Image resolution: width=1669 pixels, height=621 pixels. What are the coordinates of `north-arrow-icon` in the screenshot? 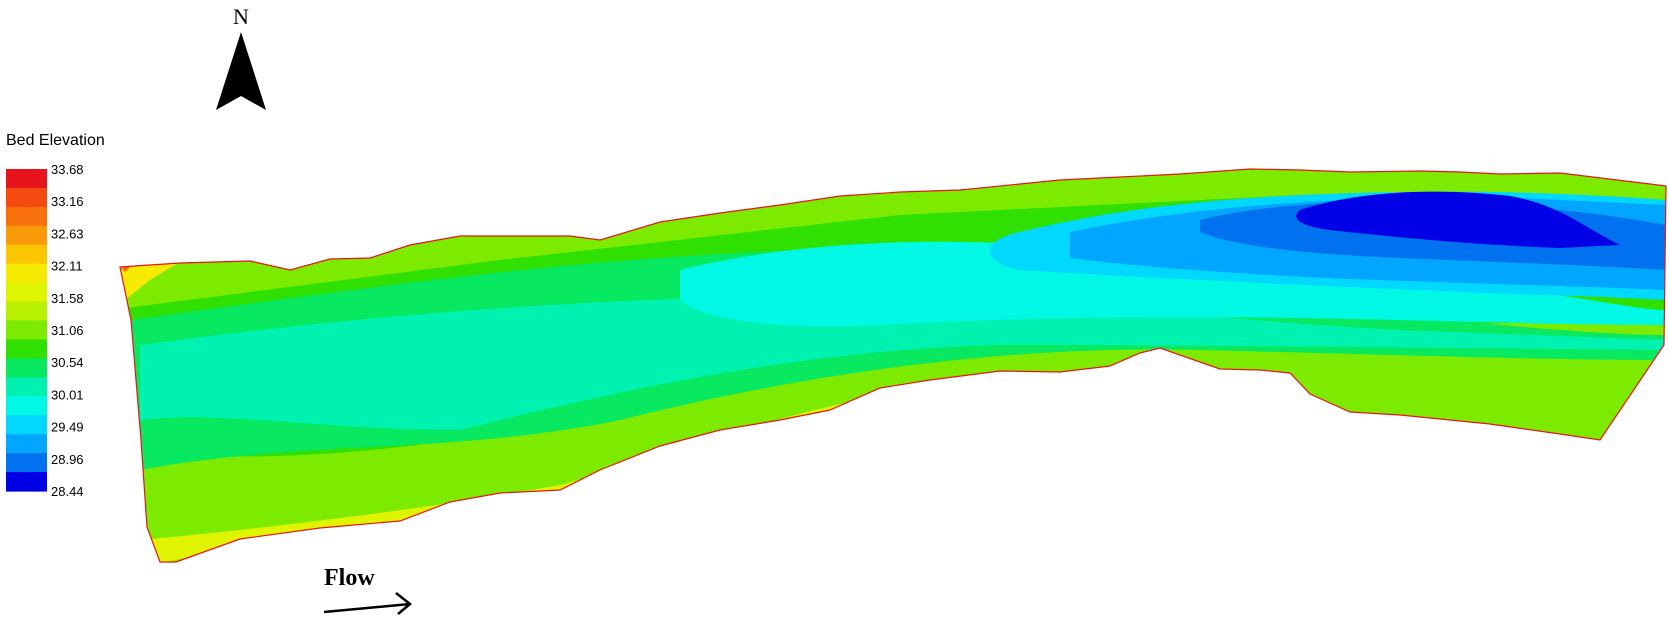 It's located at (241, 71).